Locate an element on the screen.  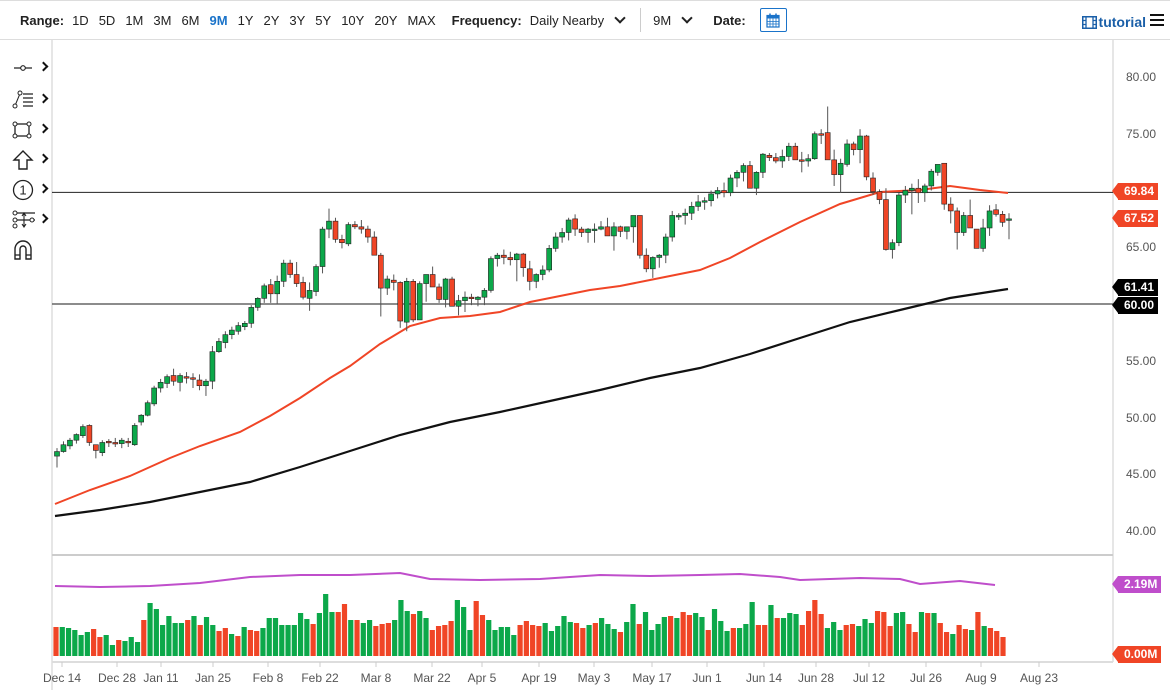
hline-lower-tag: 60.00 is located at coordinates (1135, 305).